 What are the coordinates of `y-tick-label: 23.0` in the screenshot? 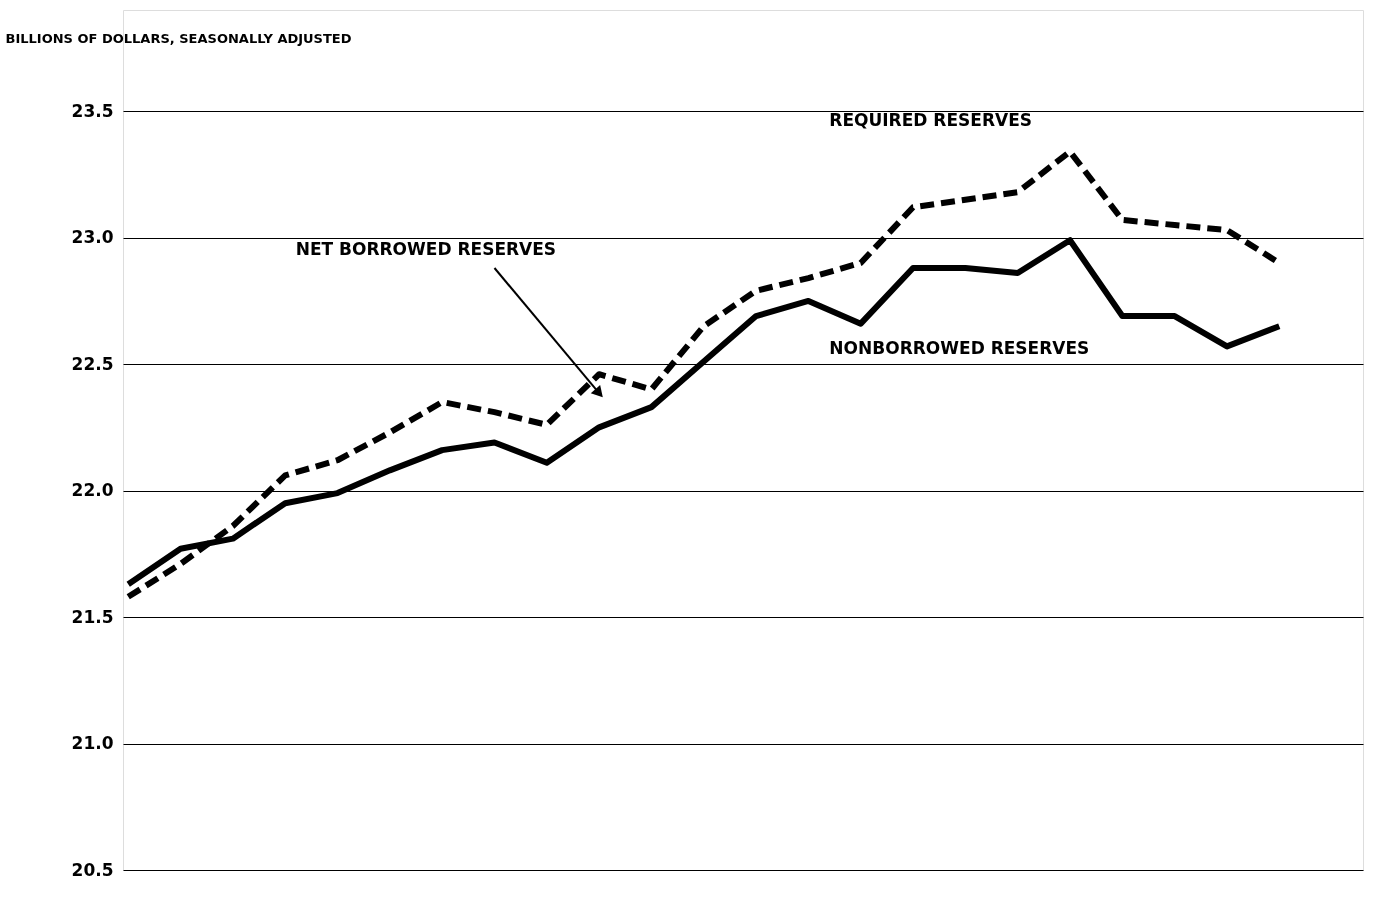 It's located at (92, 237).